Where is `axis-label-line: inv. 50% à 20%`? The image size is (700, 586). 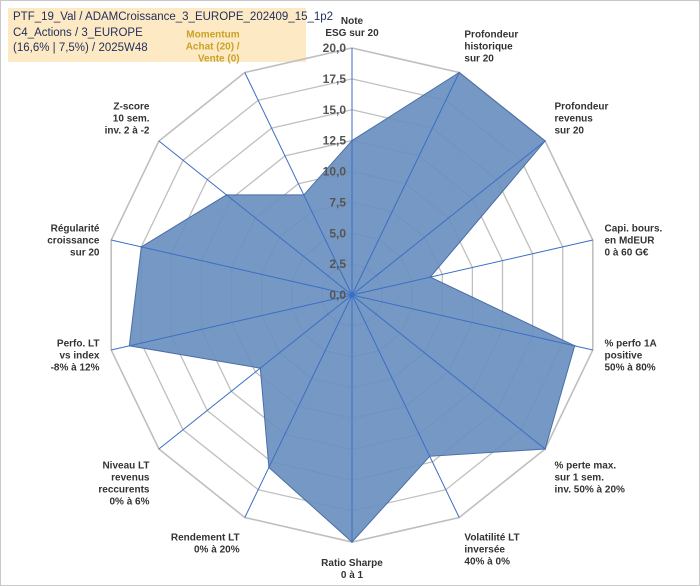 axis-label-line: inv. 50% à 20% is located at coordinates (590, 490).